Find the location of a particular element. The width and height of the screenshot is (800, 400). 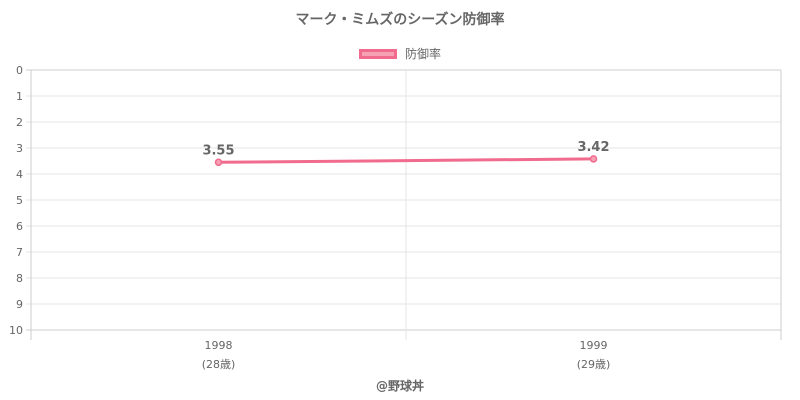

y-tick-label: 7 is located at coordinates (19, 252).